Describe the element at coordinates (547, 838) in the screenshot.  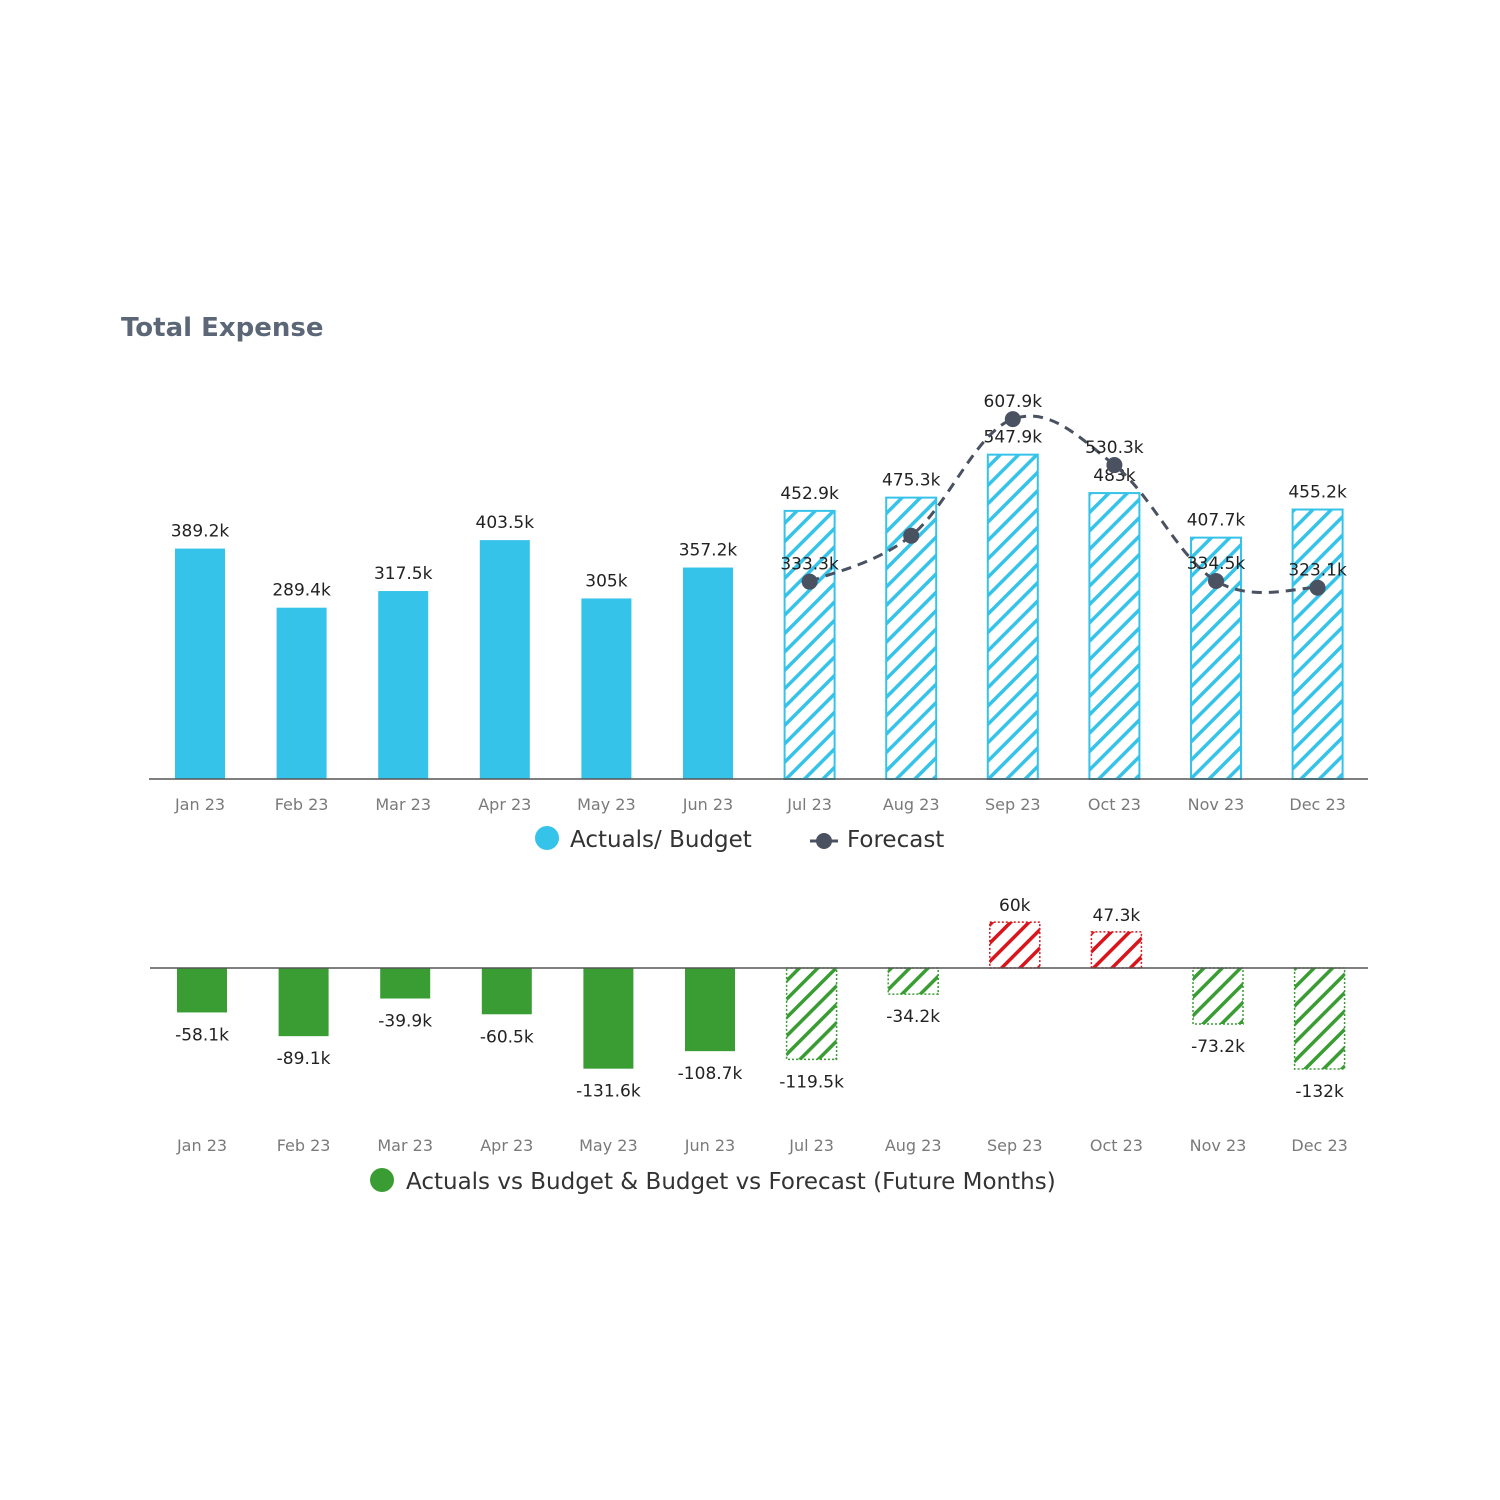
I see `legend-actuals-marker` at that location.